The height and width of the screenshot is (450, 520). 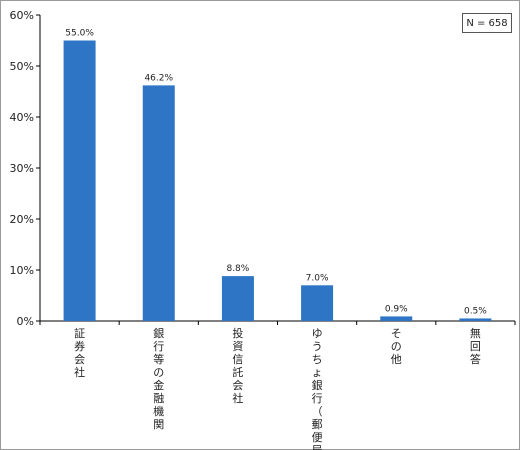 What do you see at coordinates (237, 269) in the screenshot?
I see `data-label: 8.8%` at bounding box center [237, 269].